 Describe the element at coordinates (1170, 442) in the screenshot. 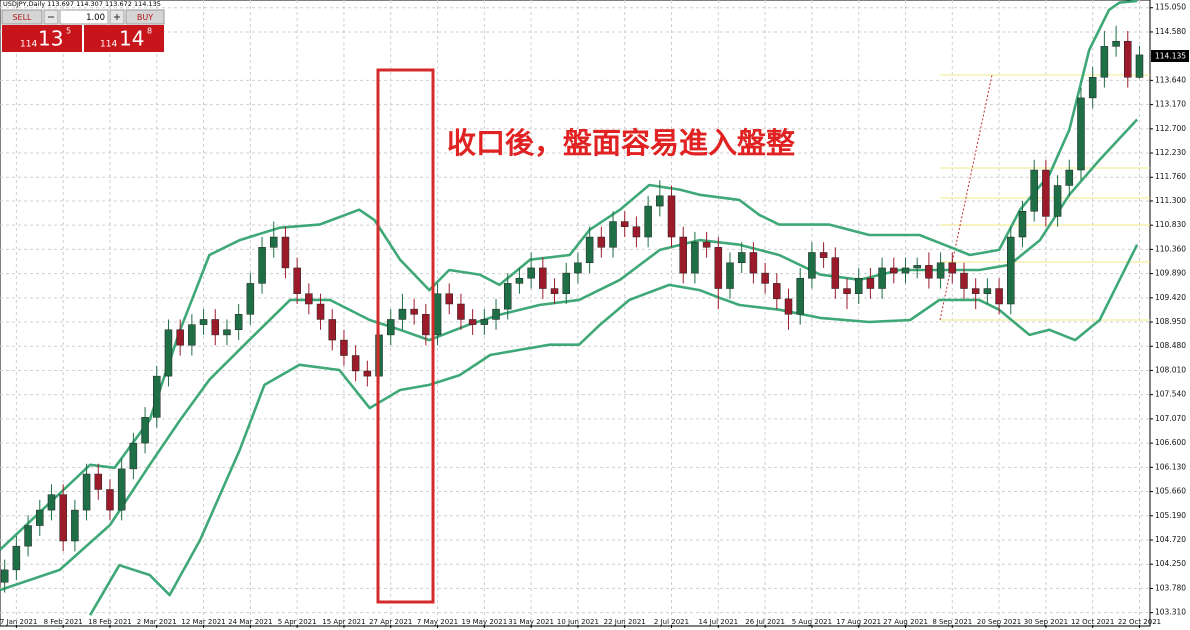

I see `y-tick-label: 106.600` at that location.